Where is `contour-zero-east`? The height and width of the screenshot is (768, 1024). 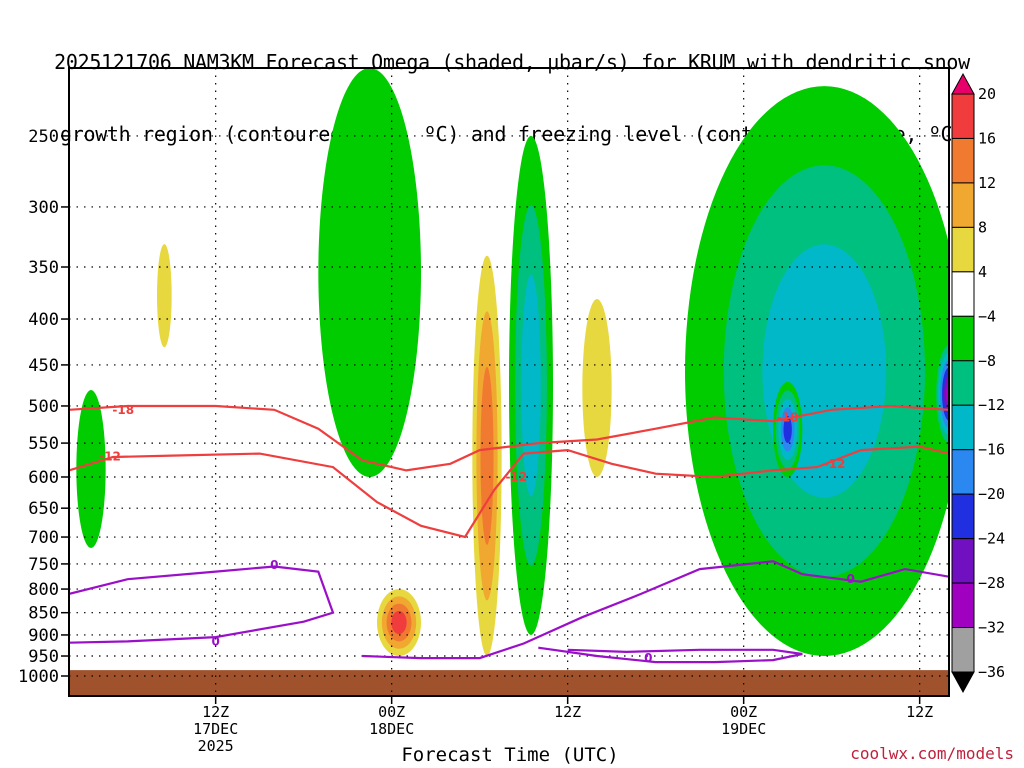
contour-zero-east is located at coordinates (655, 610).